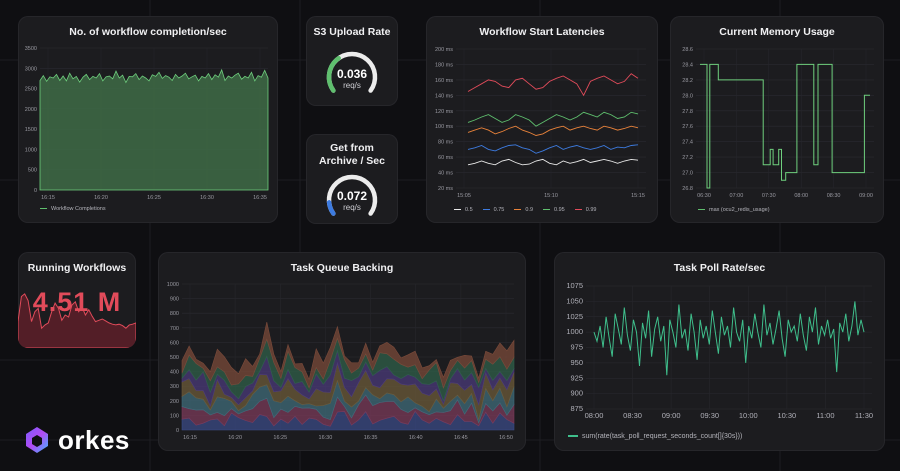  I want to click on y-tick-label: 2500, so click(31, 90).